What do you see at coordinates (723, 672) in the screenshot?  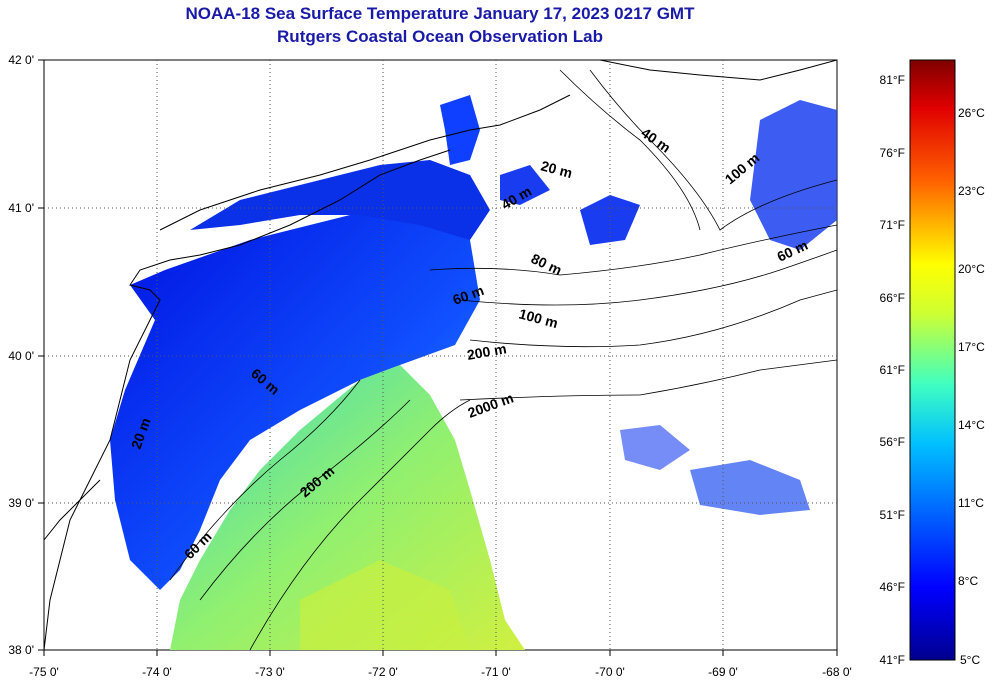 I see `lon-tick-label: -69 0'` at bounding box center [723, 672].